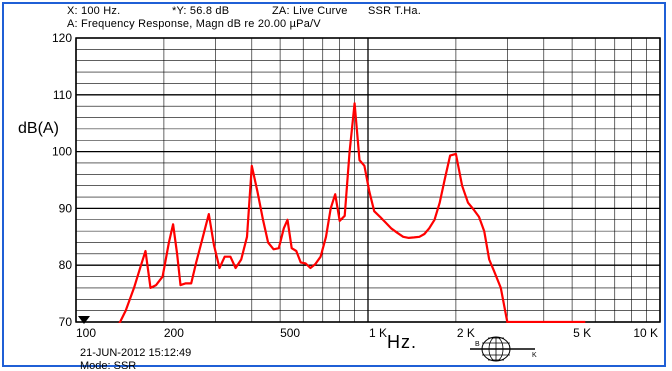 The width and height of the screenshot is (672, 371). I want to click on y-tick-label: 120, so click(62, 38).